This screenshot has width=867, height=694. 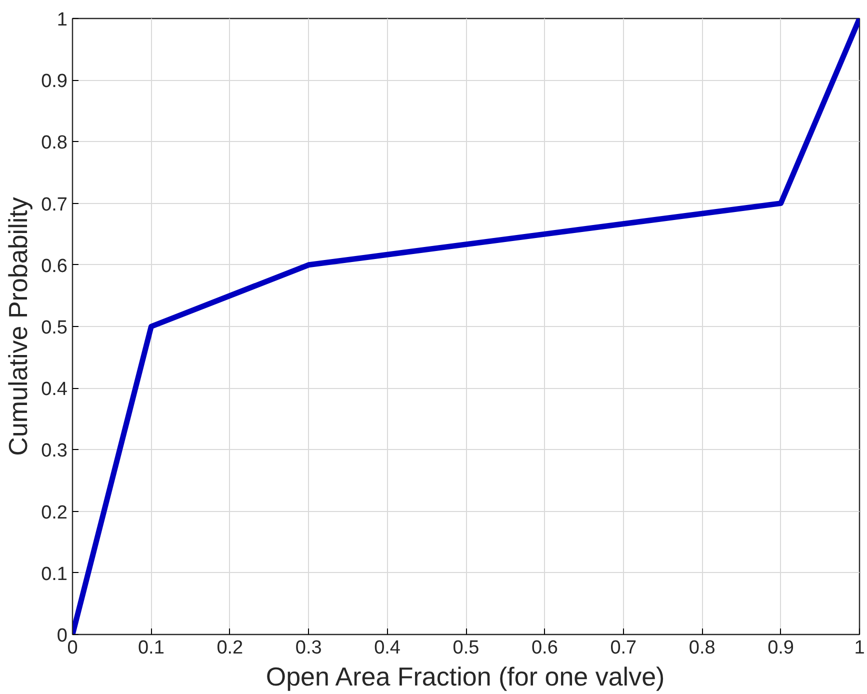 What do you see at coordinates (465, 677) in the screenshot?
I see `x-axis-title: Open Area Fraction (for one valve)` at bounding box center [465, 677].